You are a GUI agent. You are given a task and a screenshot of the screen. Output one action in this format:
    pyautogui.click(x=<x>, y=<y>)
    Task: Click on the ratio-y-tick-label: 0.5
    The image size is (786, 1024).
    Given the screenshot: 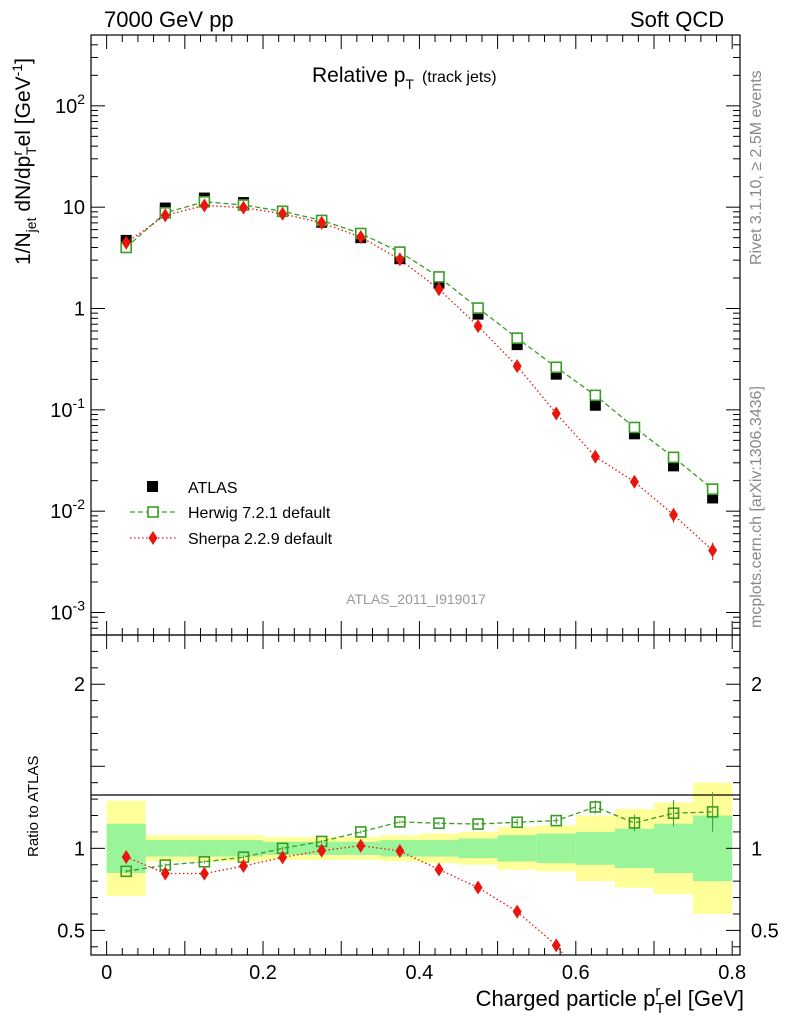 What is the action you would take?
    pyautogui.click(x=71, y=931)
    